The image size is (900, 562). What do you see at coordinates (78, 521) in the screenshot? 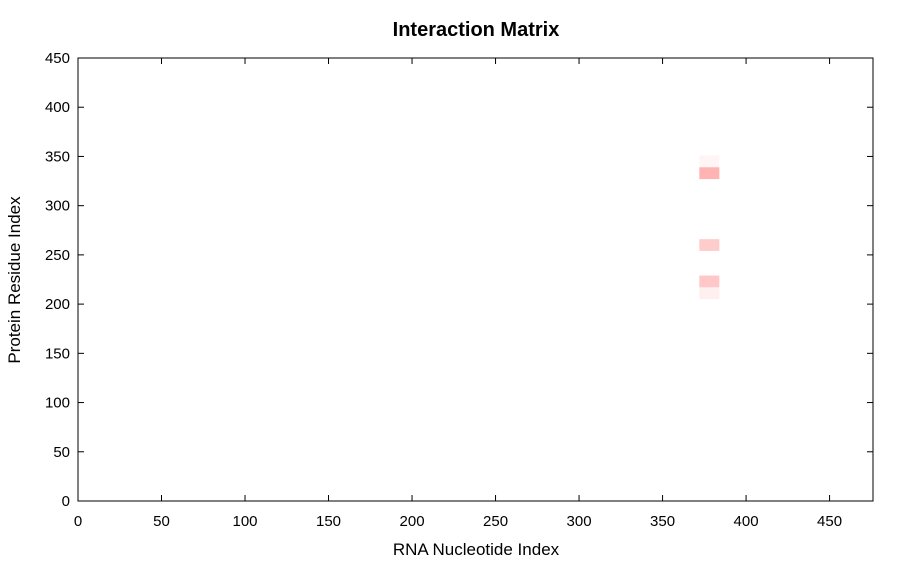
I see `x-tick-label: 0` at bounding box center [78, 521].